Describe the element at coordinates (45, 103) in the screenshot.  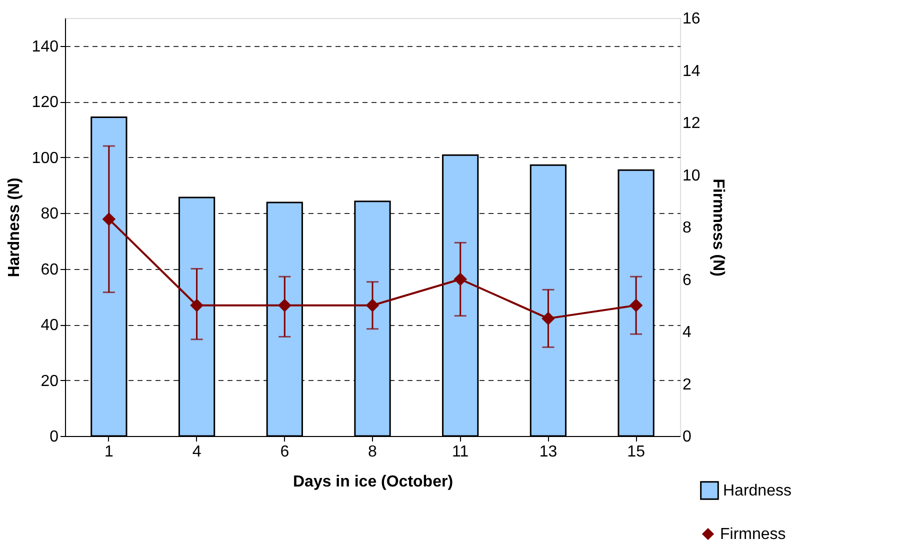
I see `y-tick-label: 120` at that location.